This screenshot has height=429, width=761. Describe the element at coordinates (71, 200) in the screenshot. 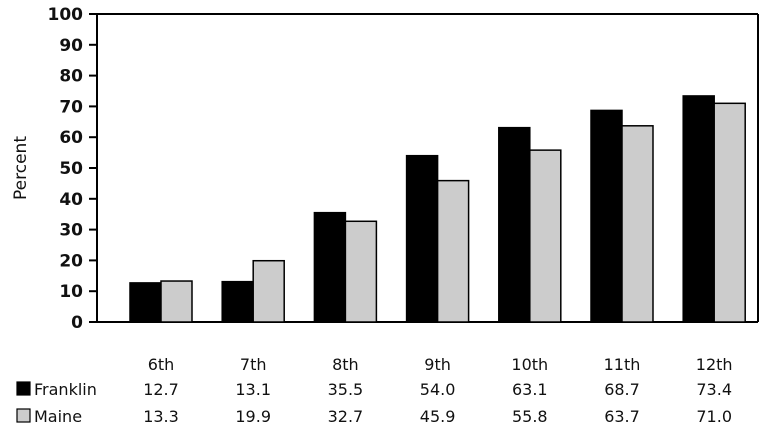

I see `y-tick-label: 40` at that location.